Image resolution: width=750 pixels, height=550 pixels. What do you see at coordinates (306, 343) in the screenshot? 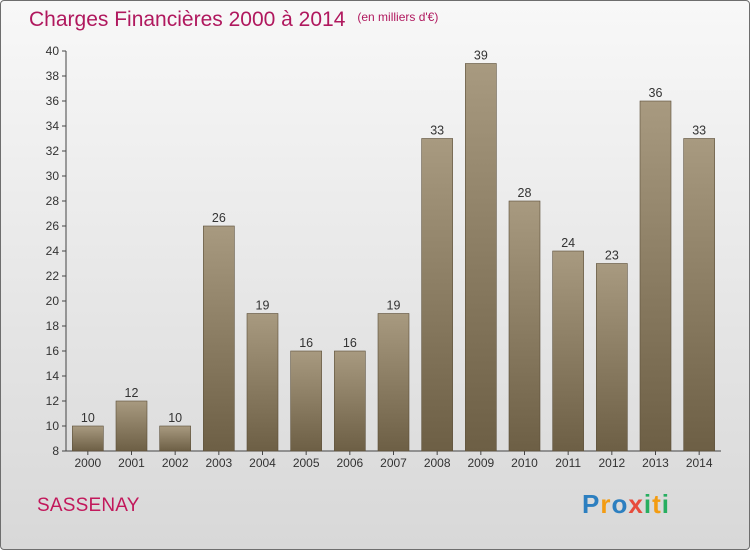
I see `data-label-2005: 16` at bounding box center [306, 343].